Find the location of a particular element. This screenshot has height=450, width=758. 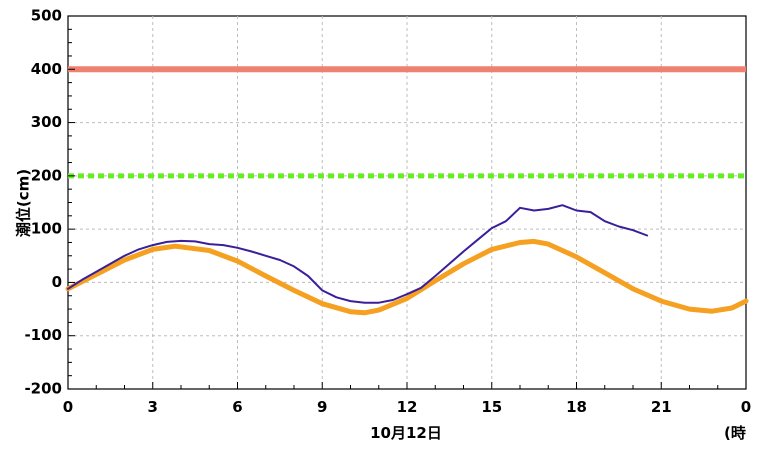

x-tick-label: 12 is located at coordinates (407, 407).